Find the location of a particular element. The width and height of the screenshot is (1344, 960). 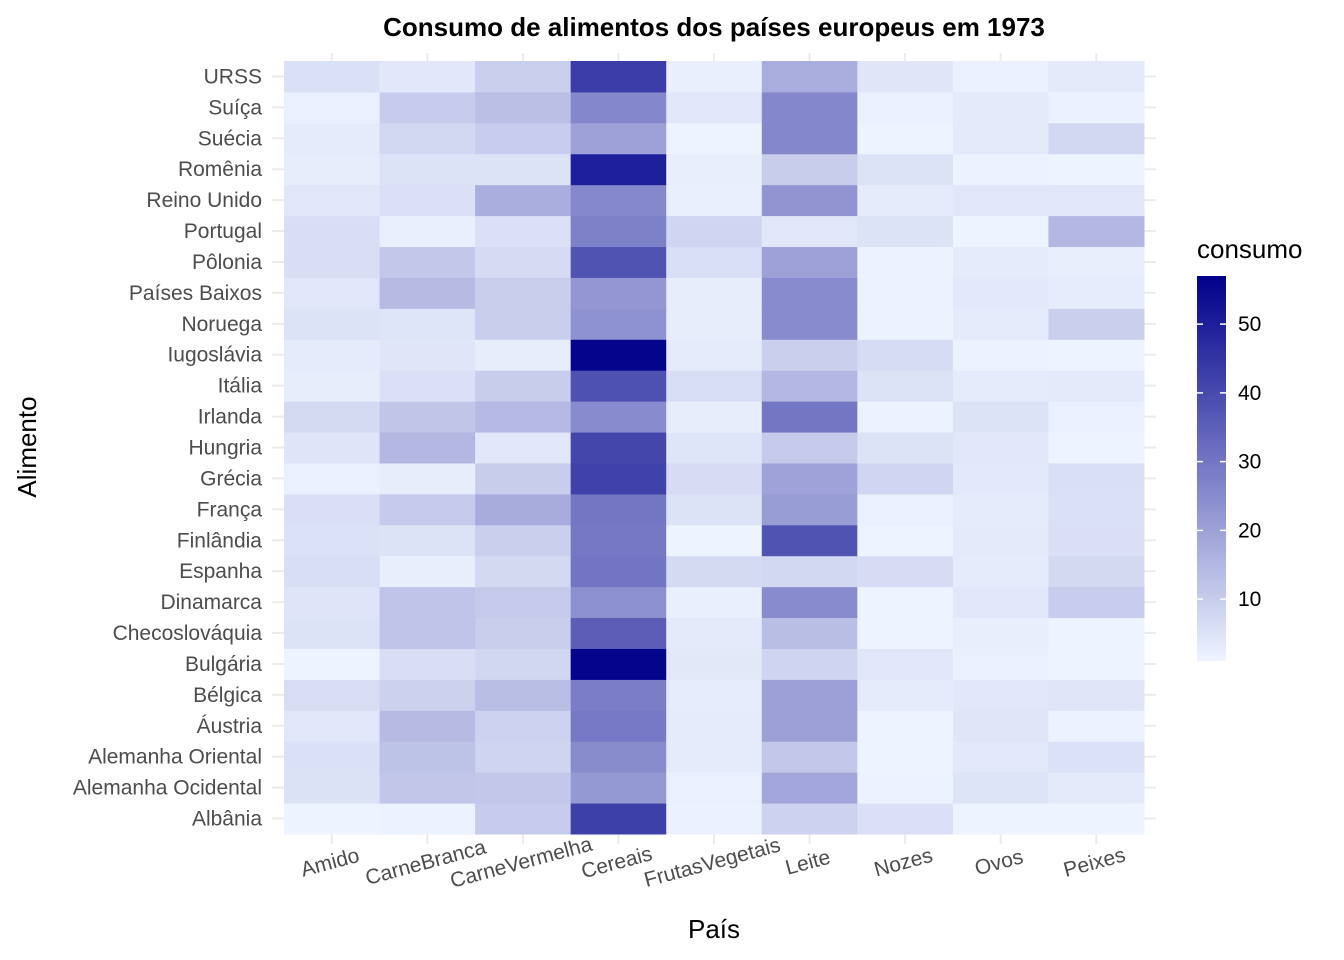

y-tick-label: Áustria is located at coordinates (230, 726).